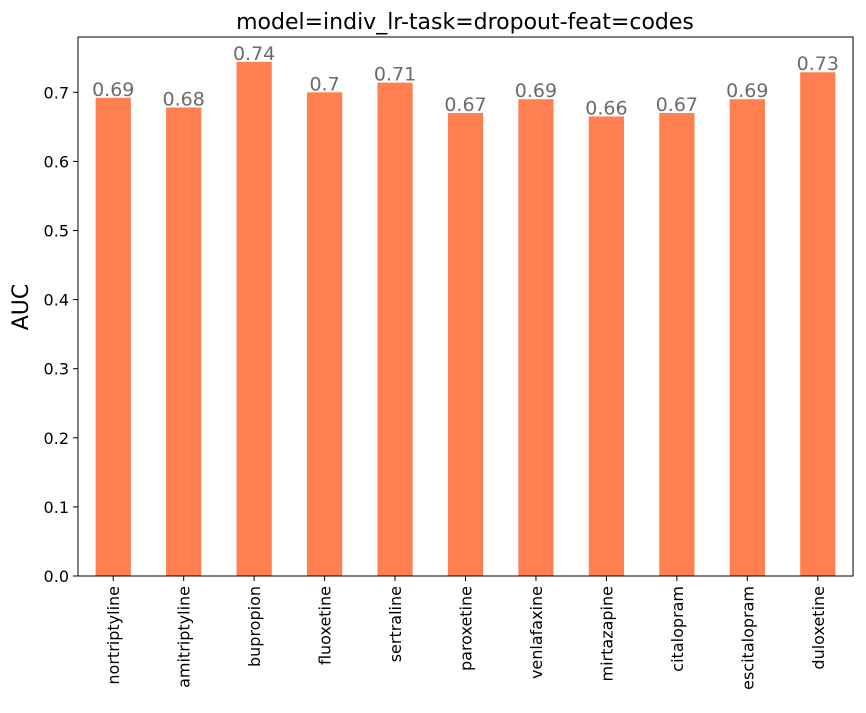 The image size is (866, 713). What do you see at coordinates (395, 329) in the screenshot?
I see `bar-sertraline` at bounding box center [395, 329].